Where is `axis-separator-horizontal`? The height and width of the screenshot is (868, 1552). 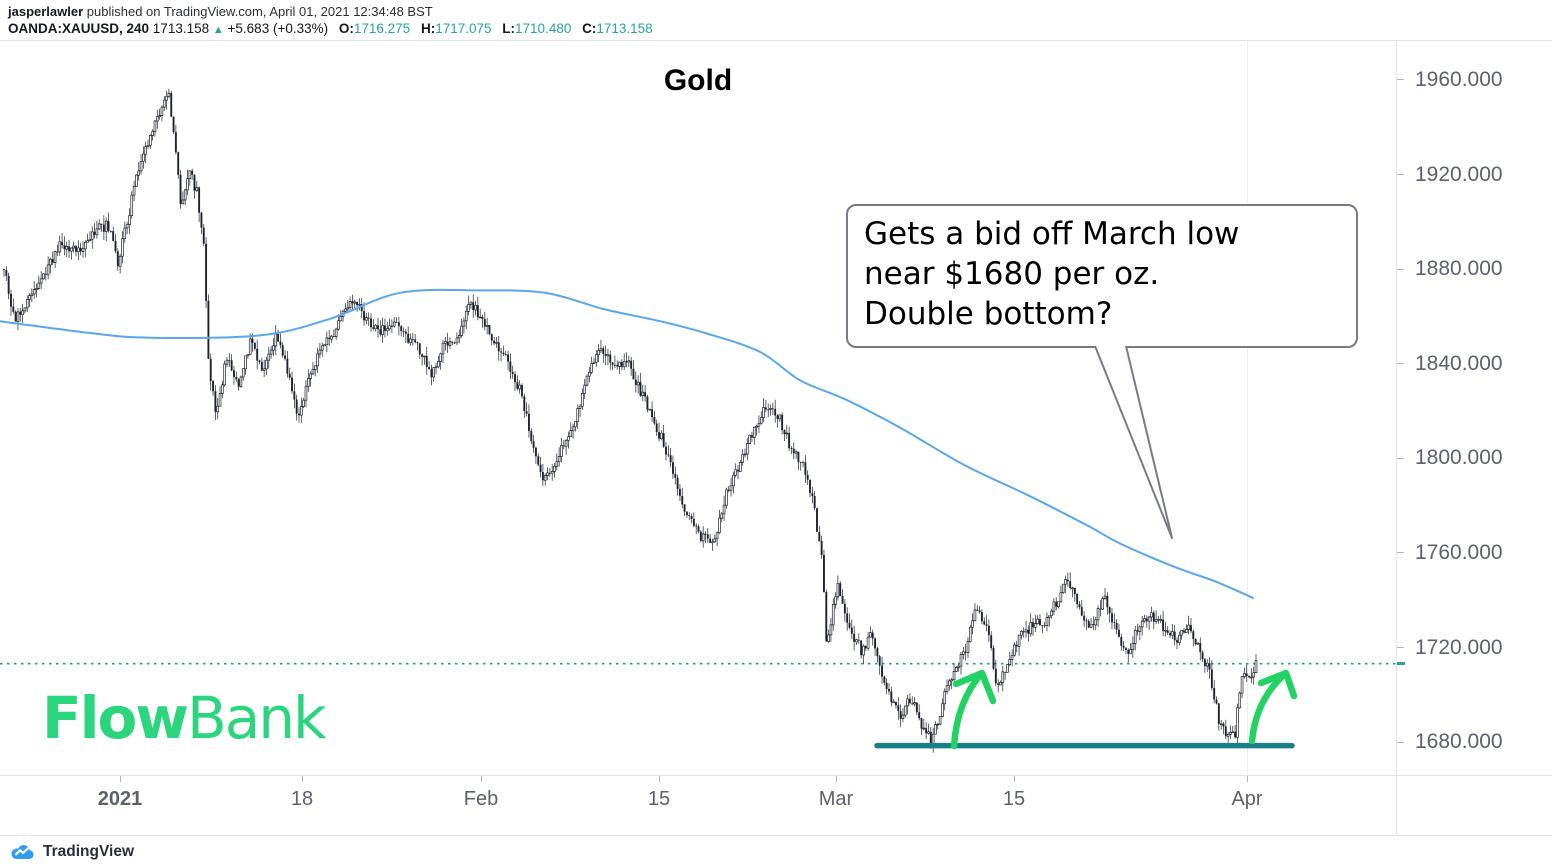 axis-separator-horizontal is located at coordinates (776, 775).